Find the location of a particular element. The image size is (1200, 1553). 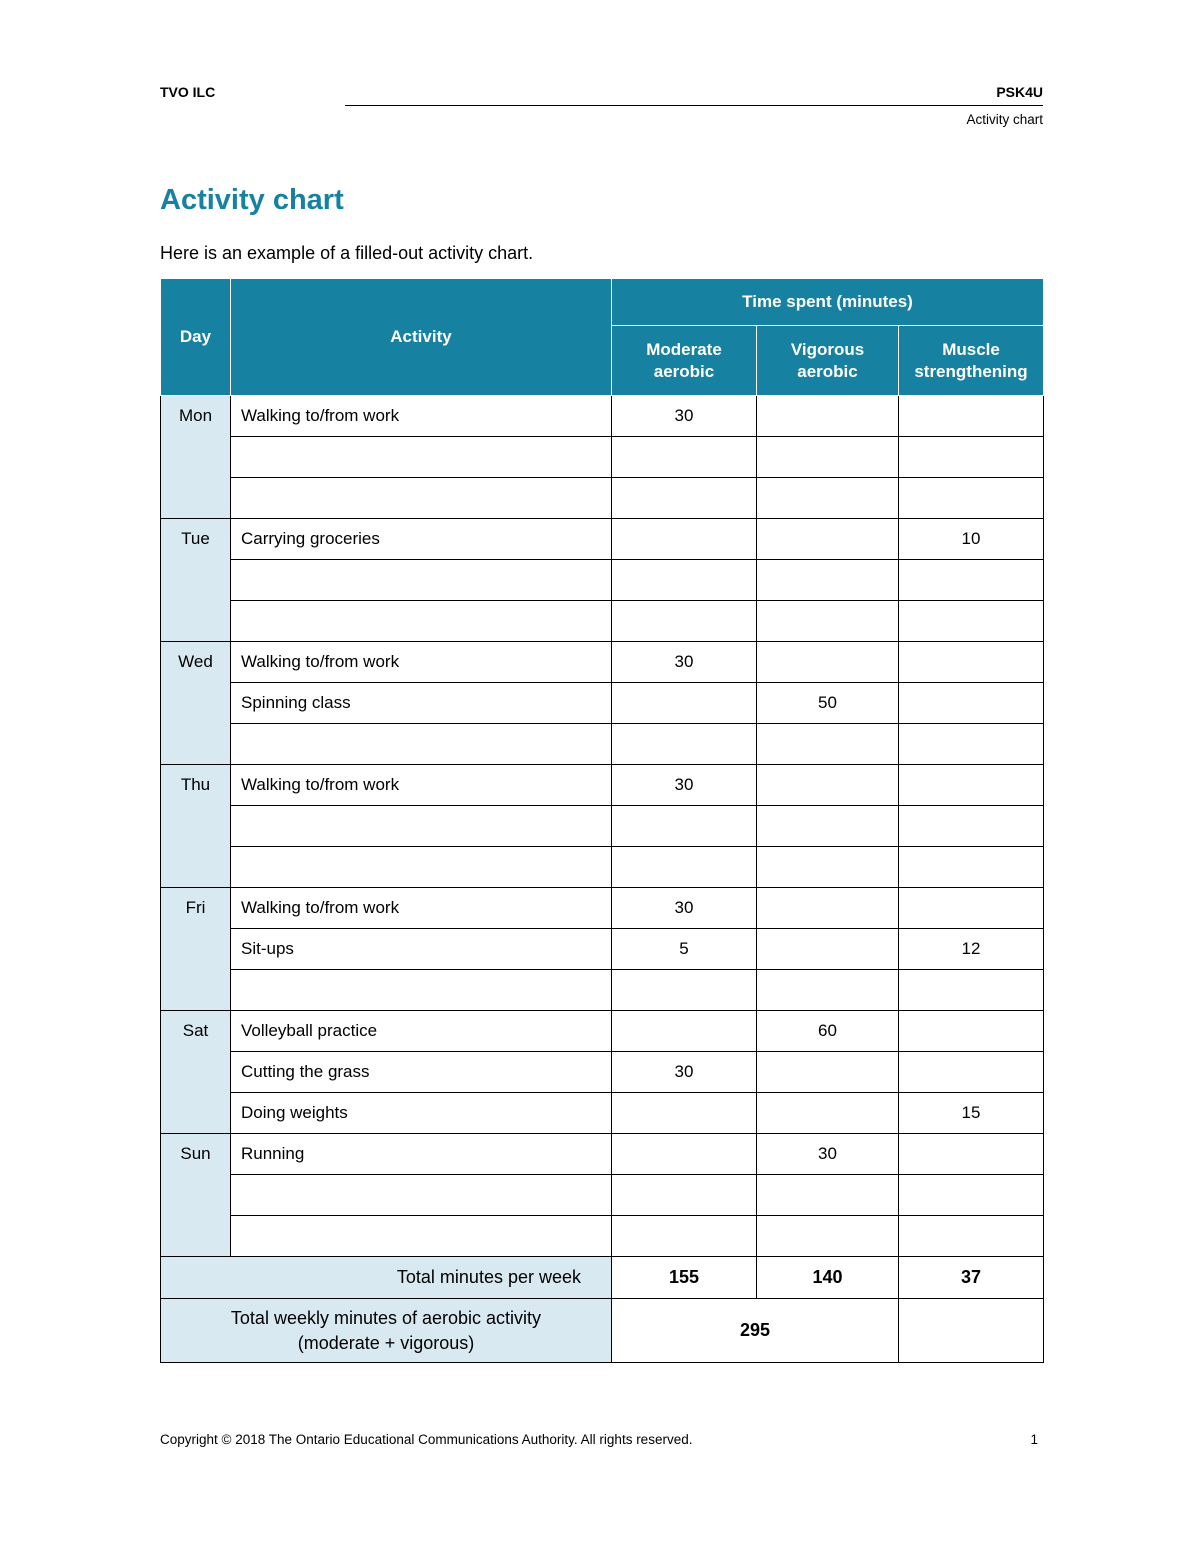

table-row: Fri Walking to/from work 30 is located at coordinates (602, 949).